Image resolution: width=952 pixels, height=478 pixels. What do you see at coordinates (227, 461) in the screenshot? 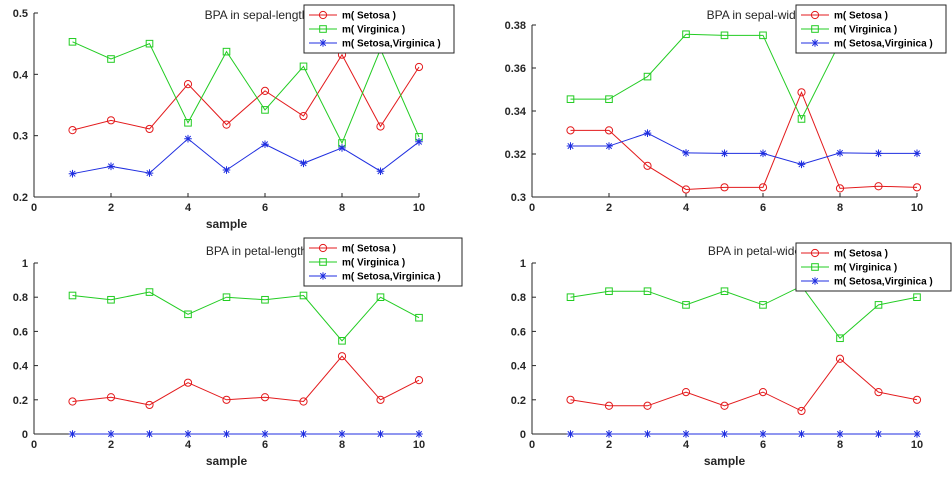
I see `x-axis-label: sample` at bounding box center [227, 461].